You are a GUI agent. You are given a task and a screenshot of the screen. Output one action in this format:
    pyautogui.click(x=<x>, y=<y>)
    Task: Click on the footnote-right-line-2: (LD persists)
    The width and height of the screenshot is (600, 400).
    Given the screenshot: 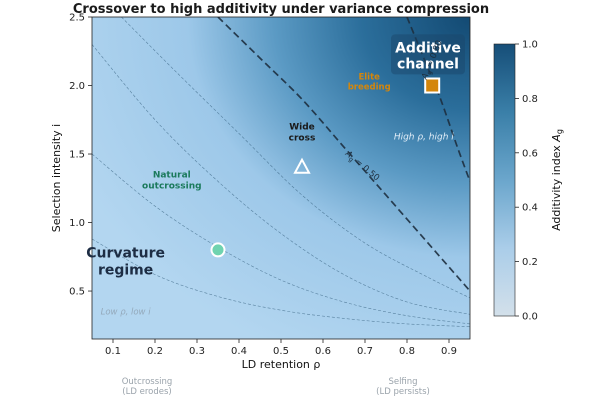 What is the action you would take?
    pyautogui.click(x=403, y=392)
    